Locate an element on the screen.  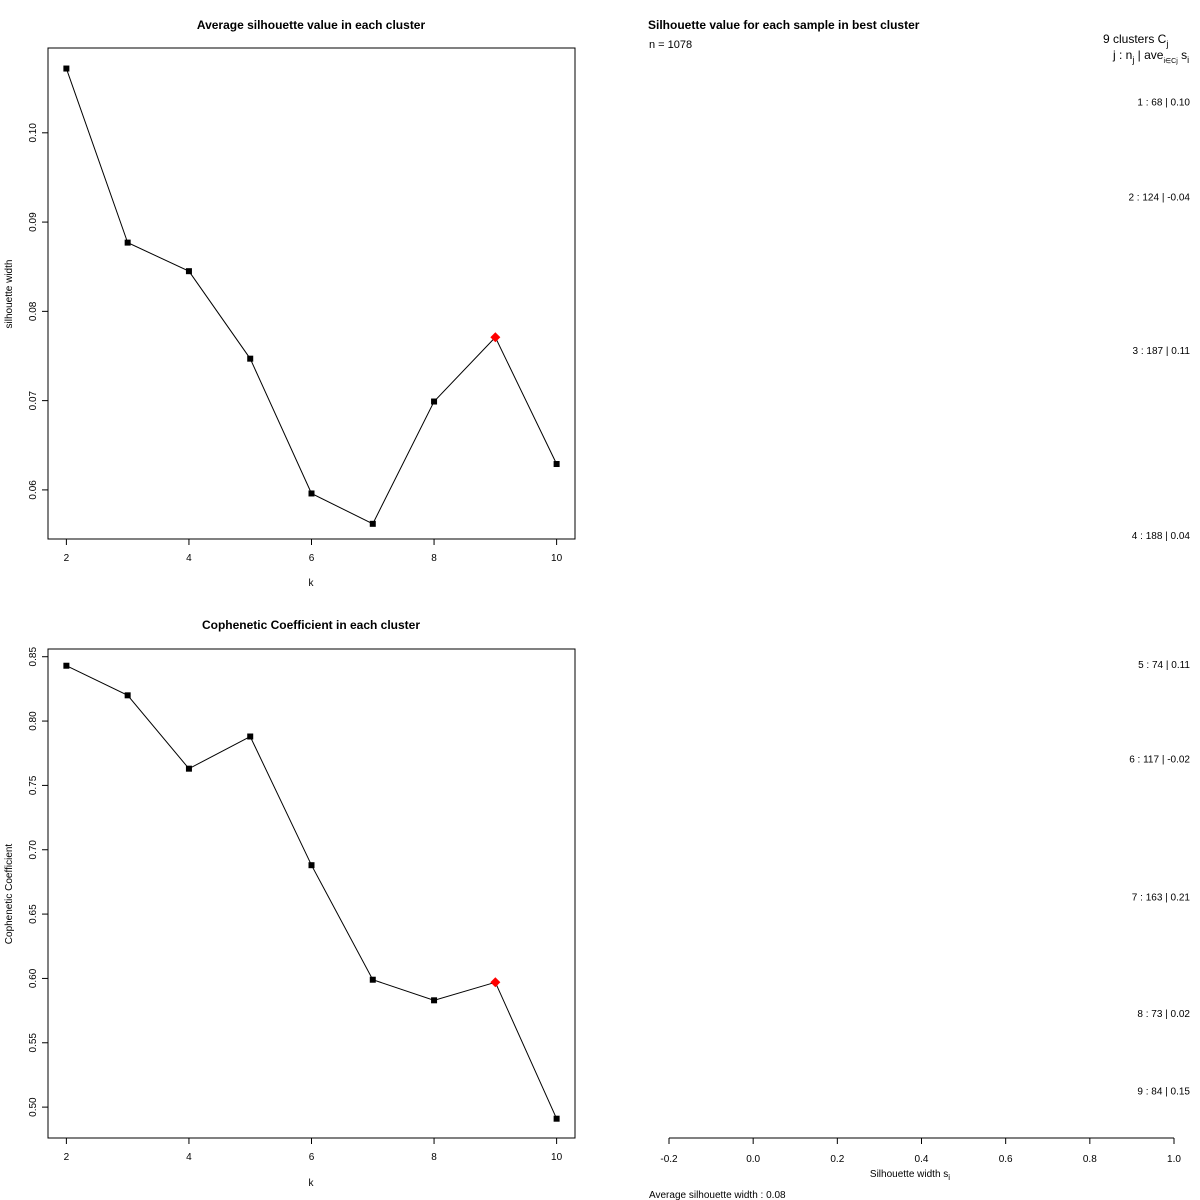
cluster-label: 7 : 163 | 0.21 is located at coordinates (1161, 898).